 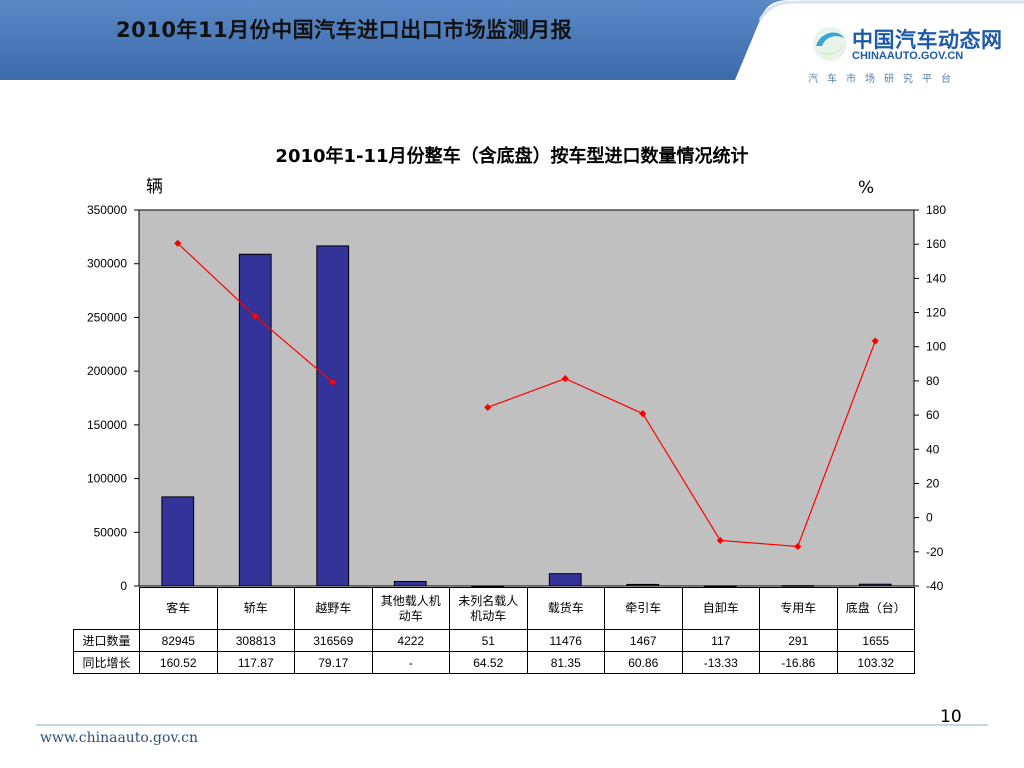 I want to click on site-logo: 中国汽车动态网 CHINAAUTO.GOV.CN 汽车市场研究平台, so click(x=905, y=53).